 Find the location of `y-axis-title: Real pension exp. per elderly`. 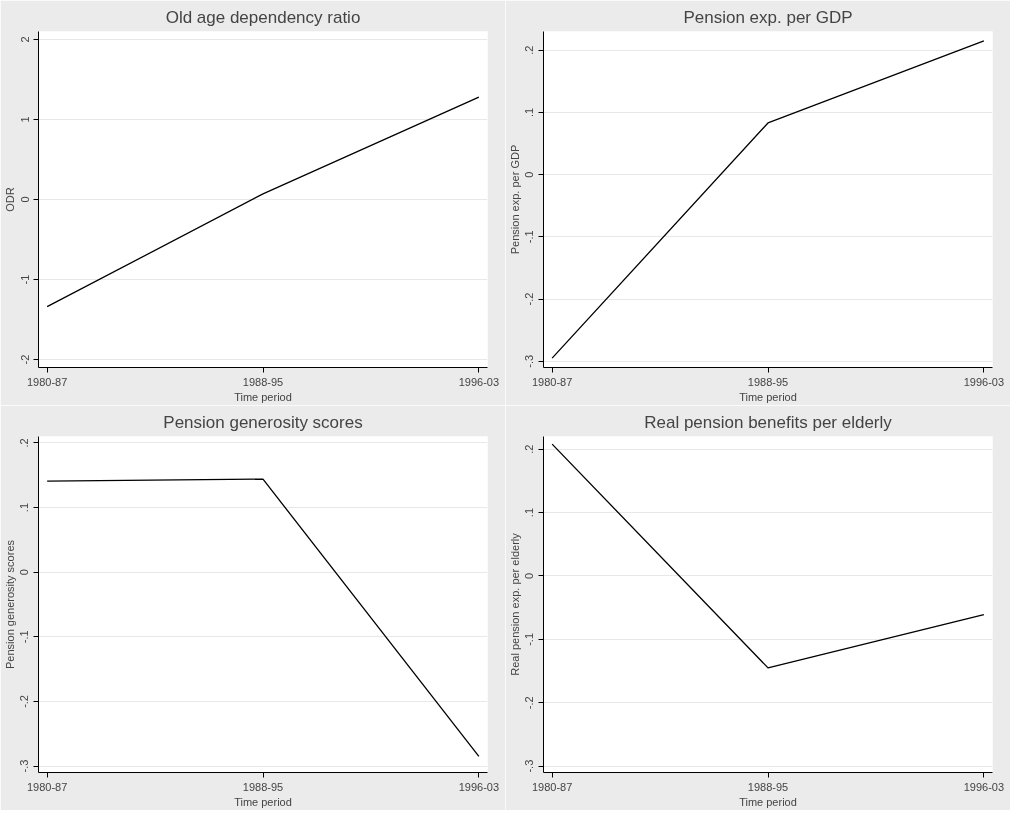

y-axis-title: Real pension exp. per elderly is located at coordinates (514, 604).